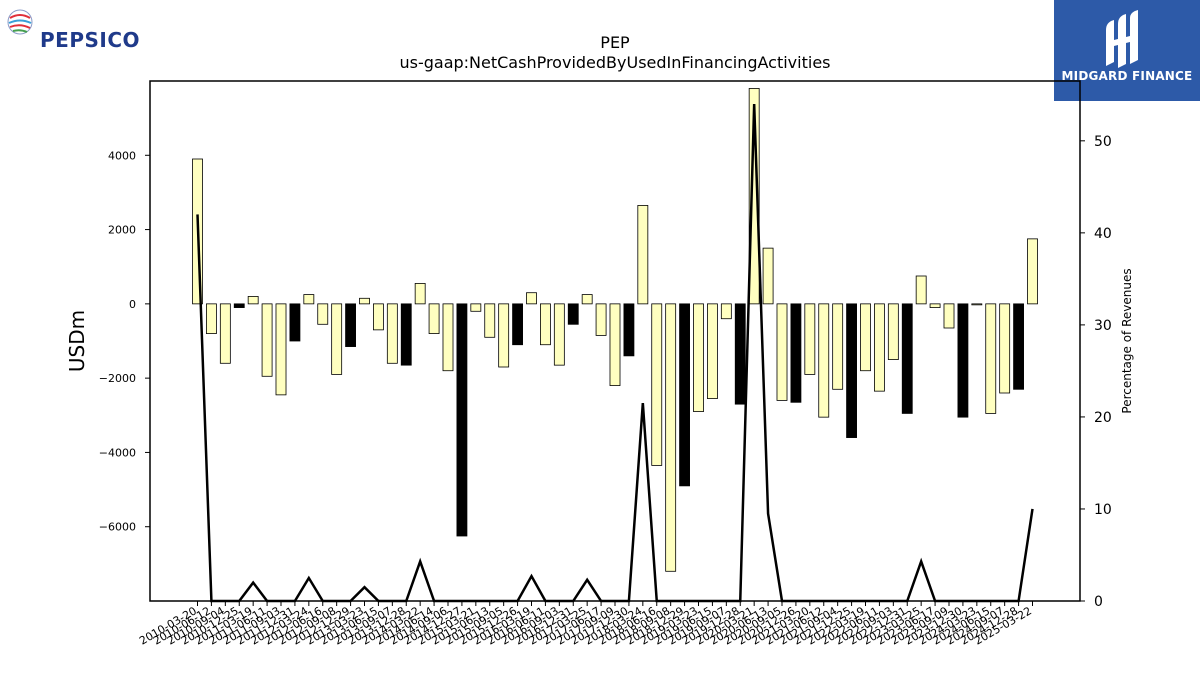 This screenshot has height=675, width=1200. What do you see at coordinates (90, 40) in the screenshot?
I see `pepsico-wordmark: PEPSICO` at bounding box center [90, 40].